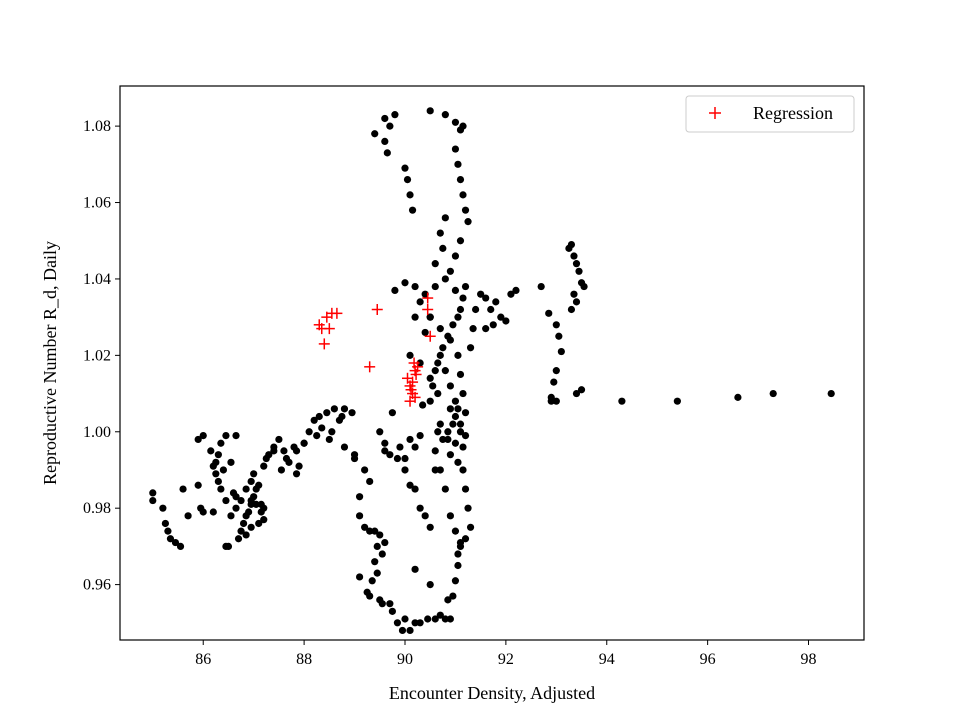 The height and width of the screenshot is (720, 960). What do you see at coordinates (607, 659) in the screenshot?
I see `x-tick-label: 94` at bounding box center [607, 659].